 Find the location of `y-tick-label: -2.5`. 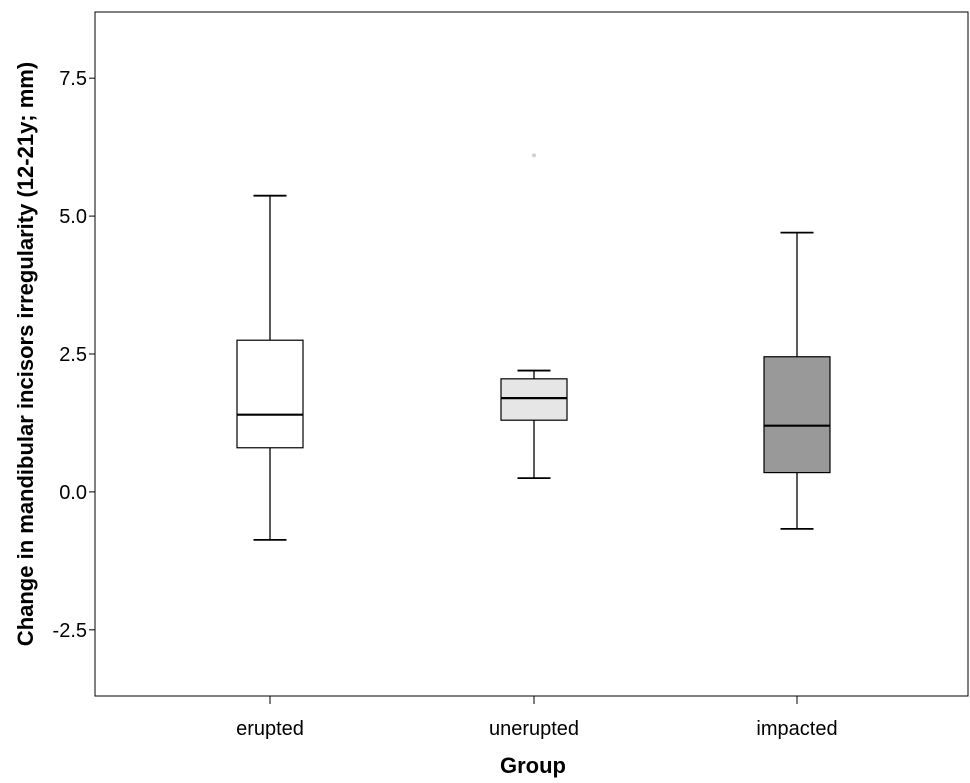

y-tick-label: -2.5 is located at coordinates (70, 631).